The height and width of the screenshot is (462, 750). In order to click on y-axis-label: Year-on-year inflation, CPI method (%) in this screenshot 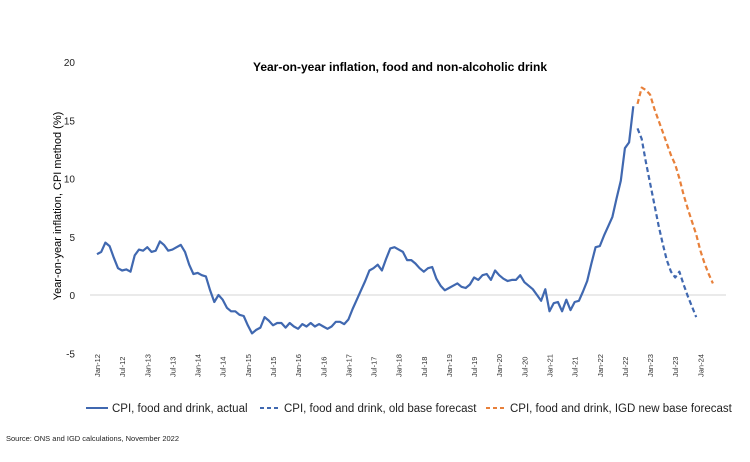, I will do `click(58, 206)`.